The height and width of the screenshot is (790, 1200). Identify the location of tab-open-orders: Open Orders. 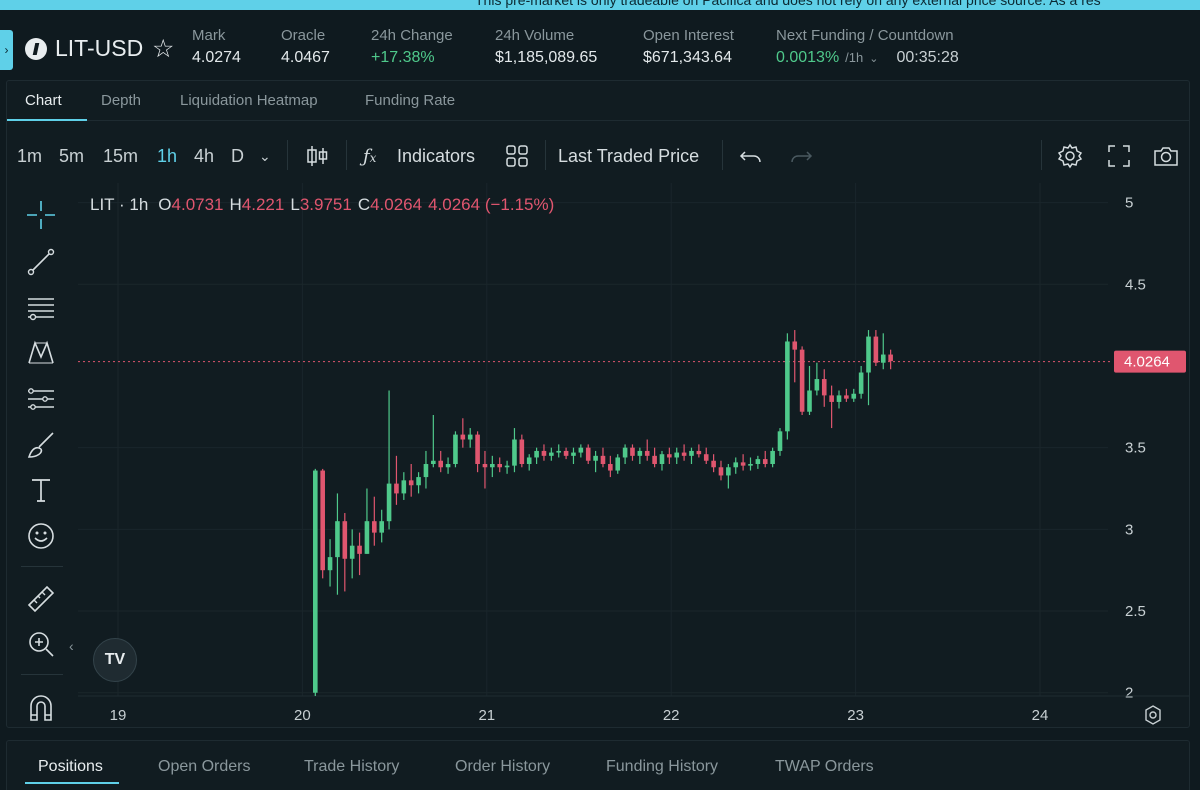
(204, 766).